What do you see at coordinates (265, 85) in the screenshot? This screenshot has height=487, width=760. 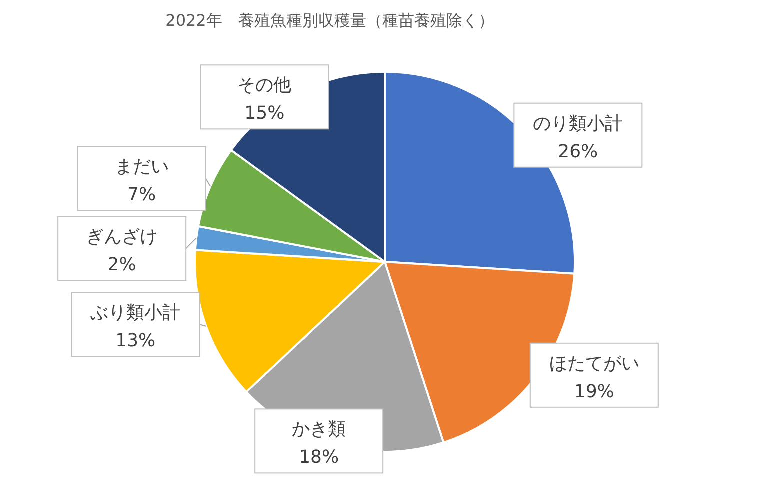 I see `slice-label: その他` at bounding box center [265, 85].